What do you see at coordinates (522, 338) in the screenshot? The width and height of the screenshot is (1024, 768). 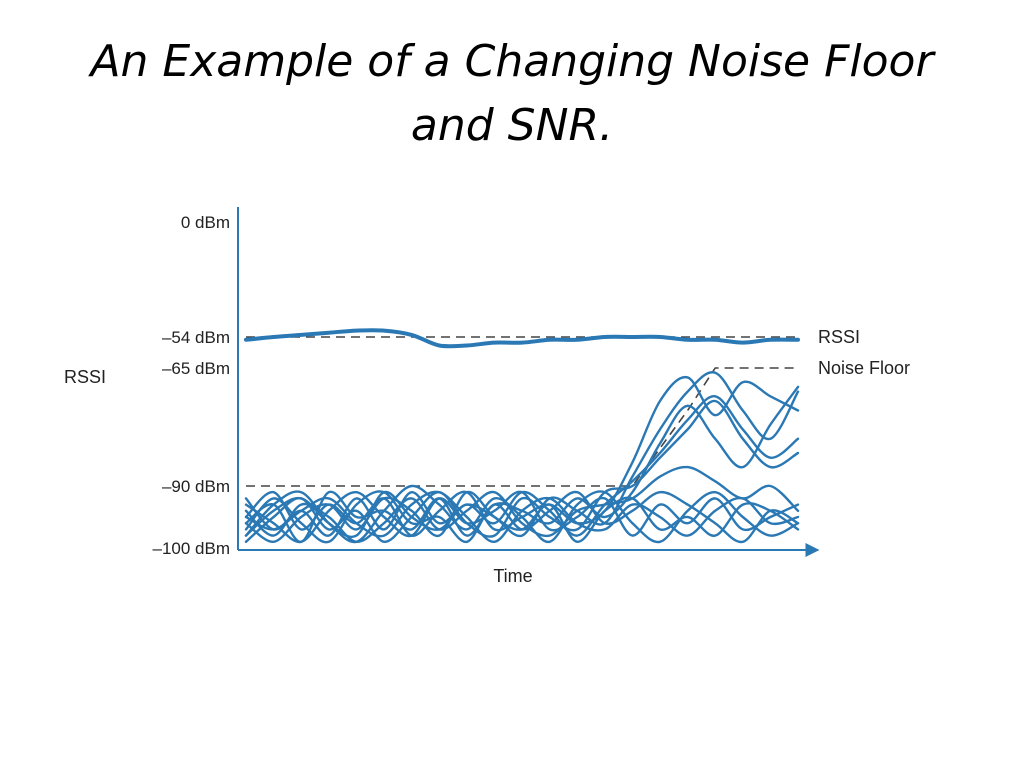 I see `rssi-signal-line` at bounding box center [522, 338].